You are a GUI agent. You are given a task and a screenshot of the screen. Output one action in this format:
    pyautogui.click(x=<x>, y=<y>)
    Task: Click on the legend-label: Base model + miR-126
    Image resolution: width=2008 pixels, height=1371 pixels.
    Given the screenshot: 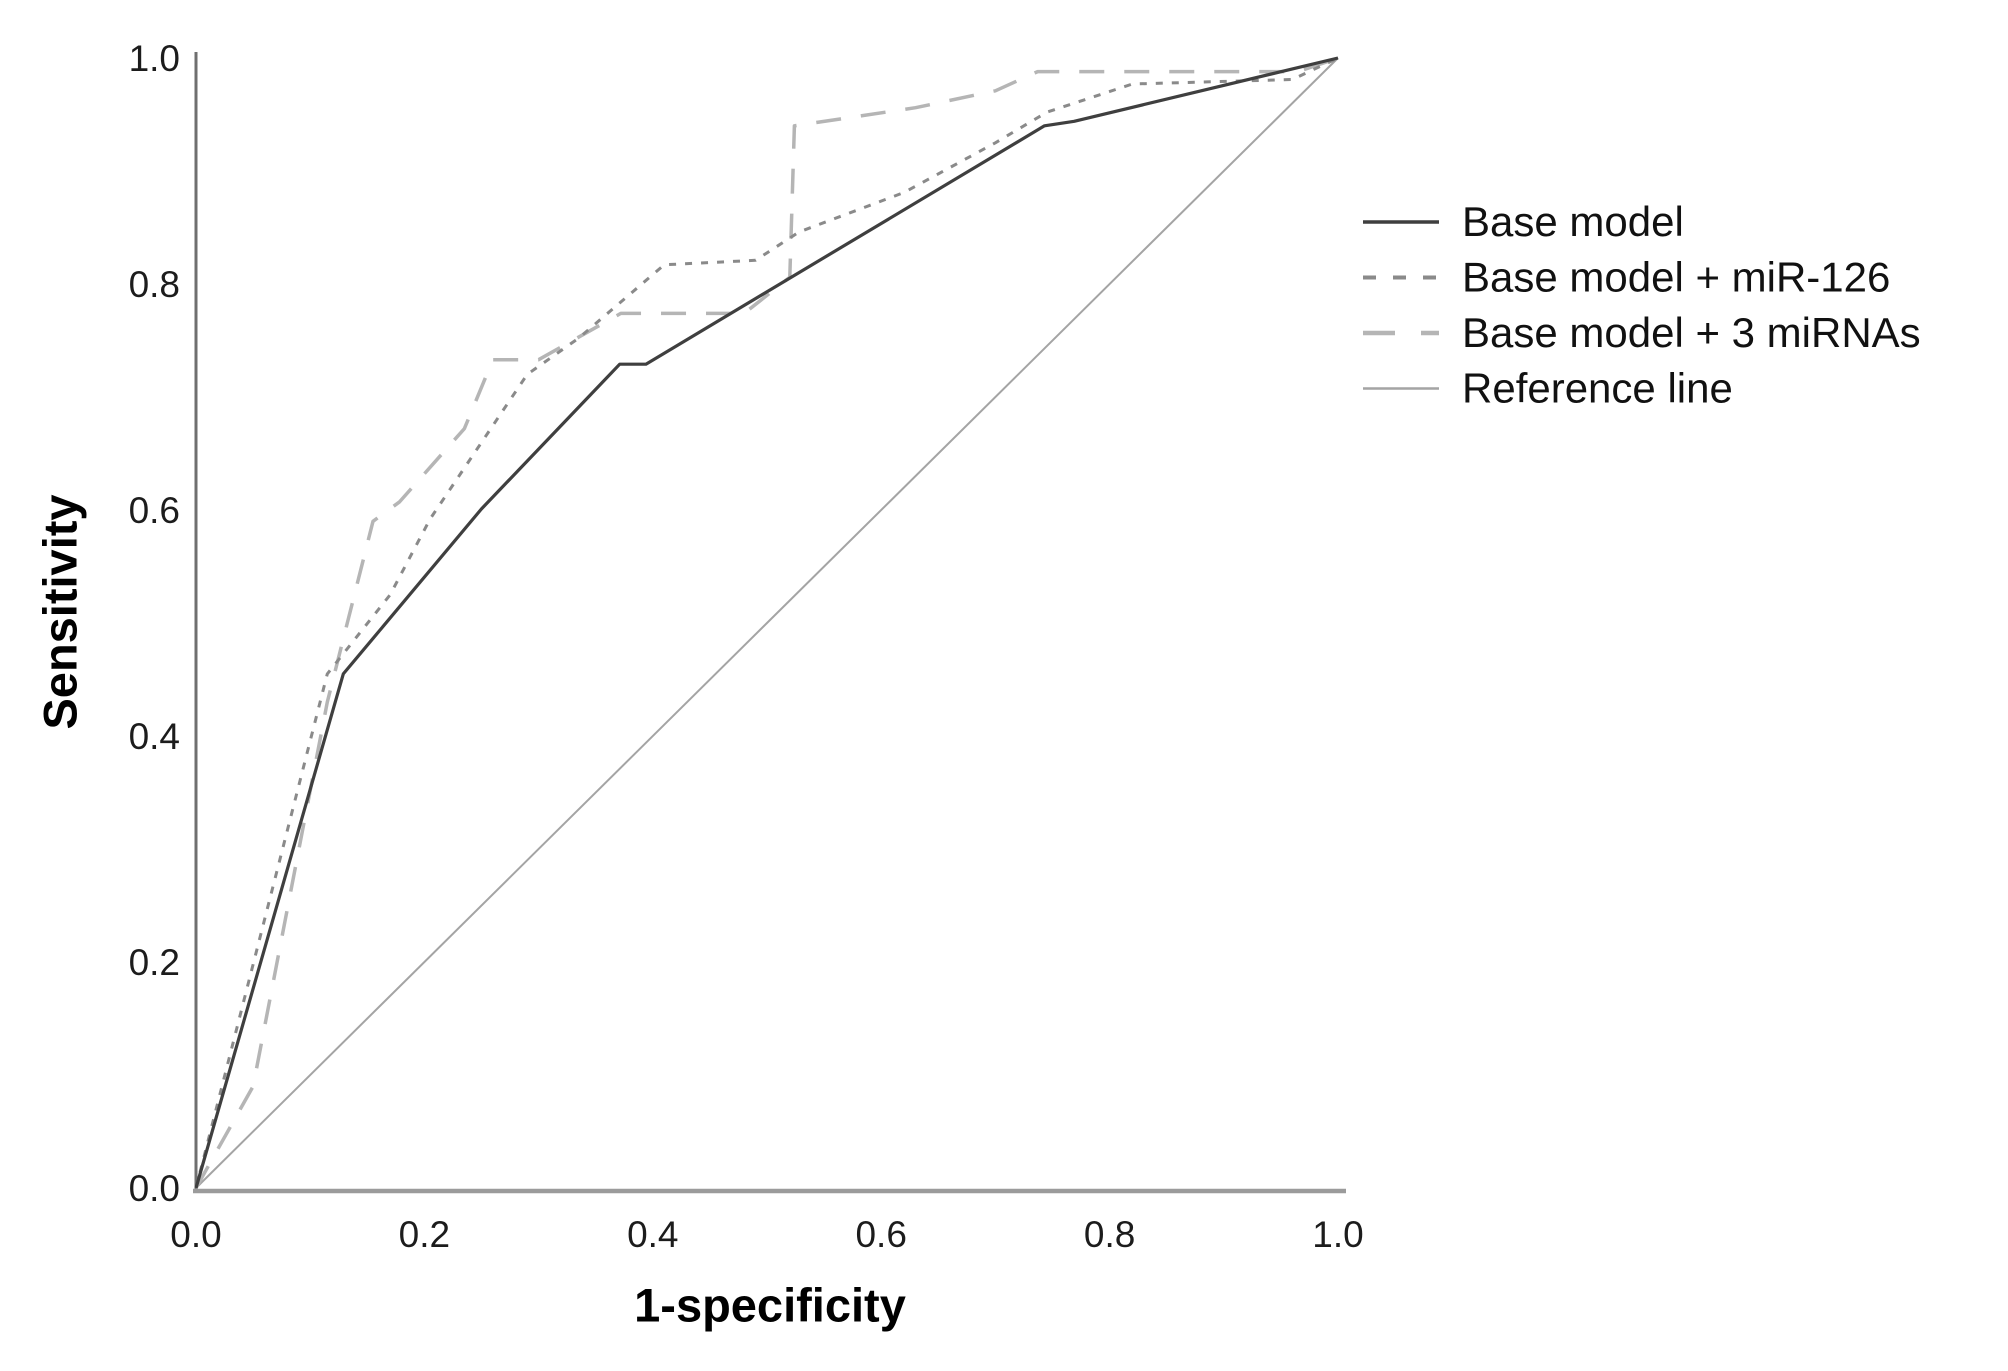 What is the action you would take?
    pyautogui.click(x=1676, y=277)
    